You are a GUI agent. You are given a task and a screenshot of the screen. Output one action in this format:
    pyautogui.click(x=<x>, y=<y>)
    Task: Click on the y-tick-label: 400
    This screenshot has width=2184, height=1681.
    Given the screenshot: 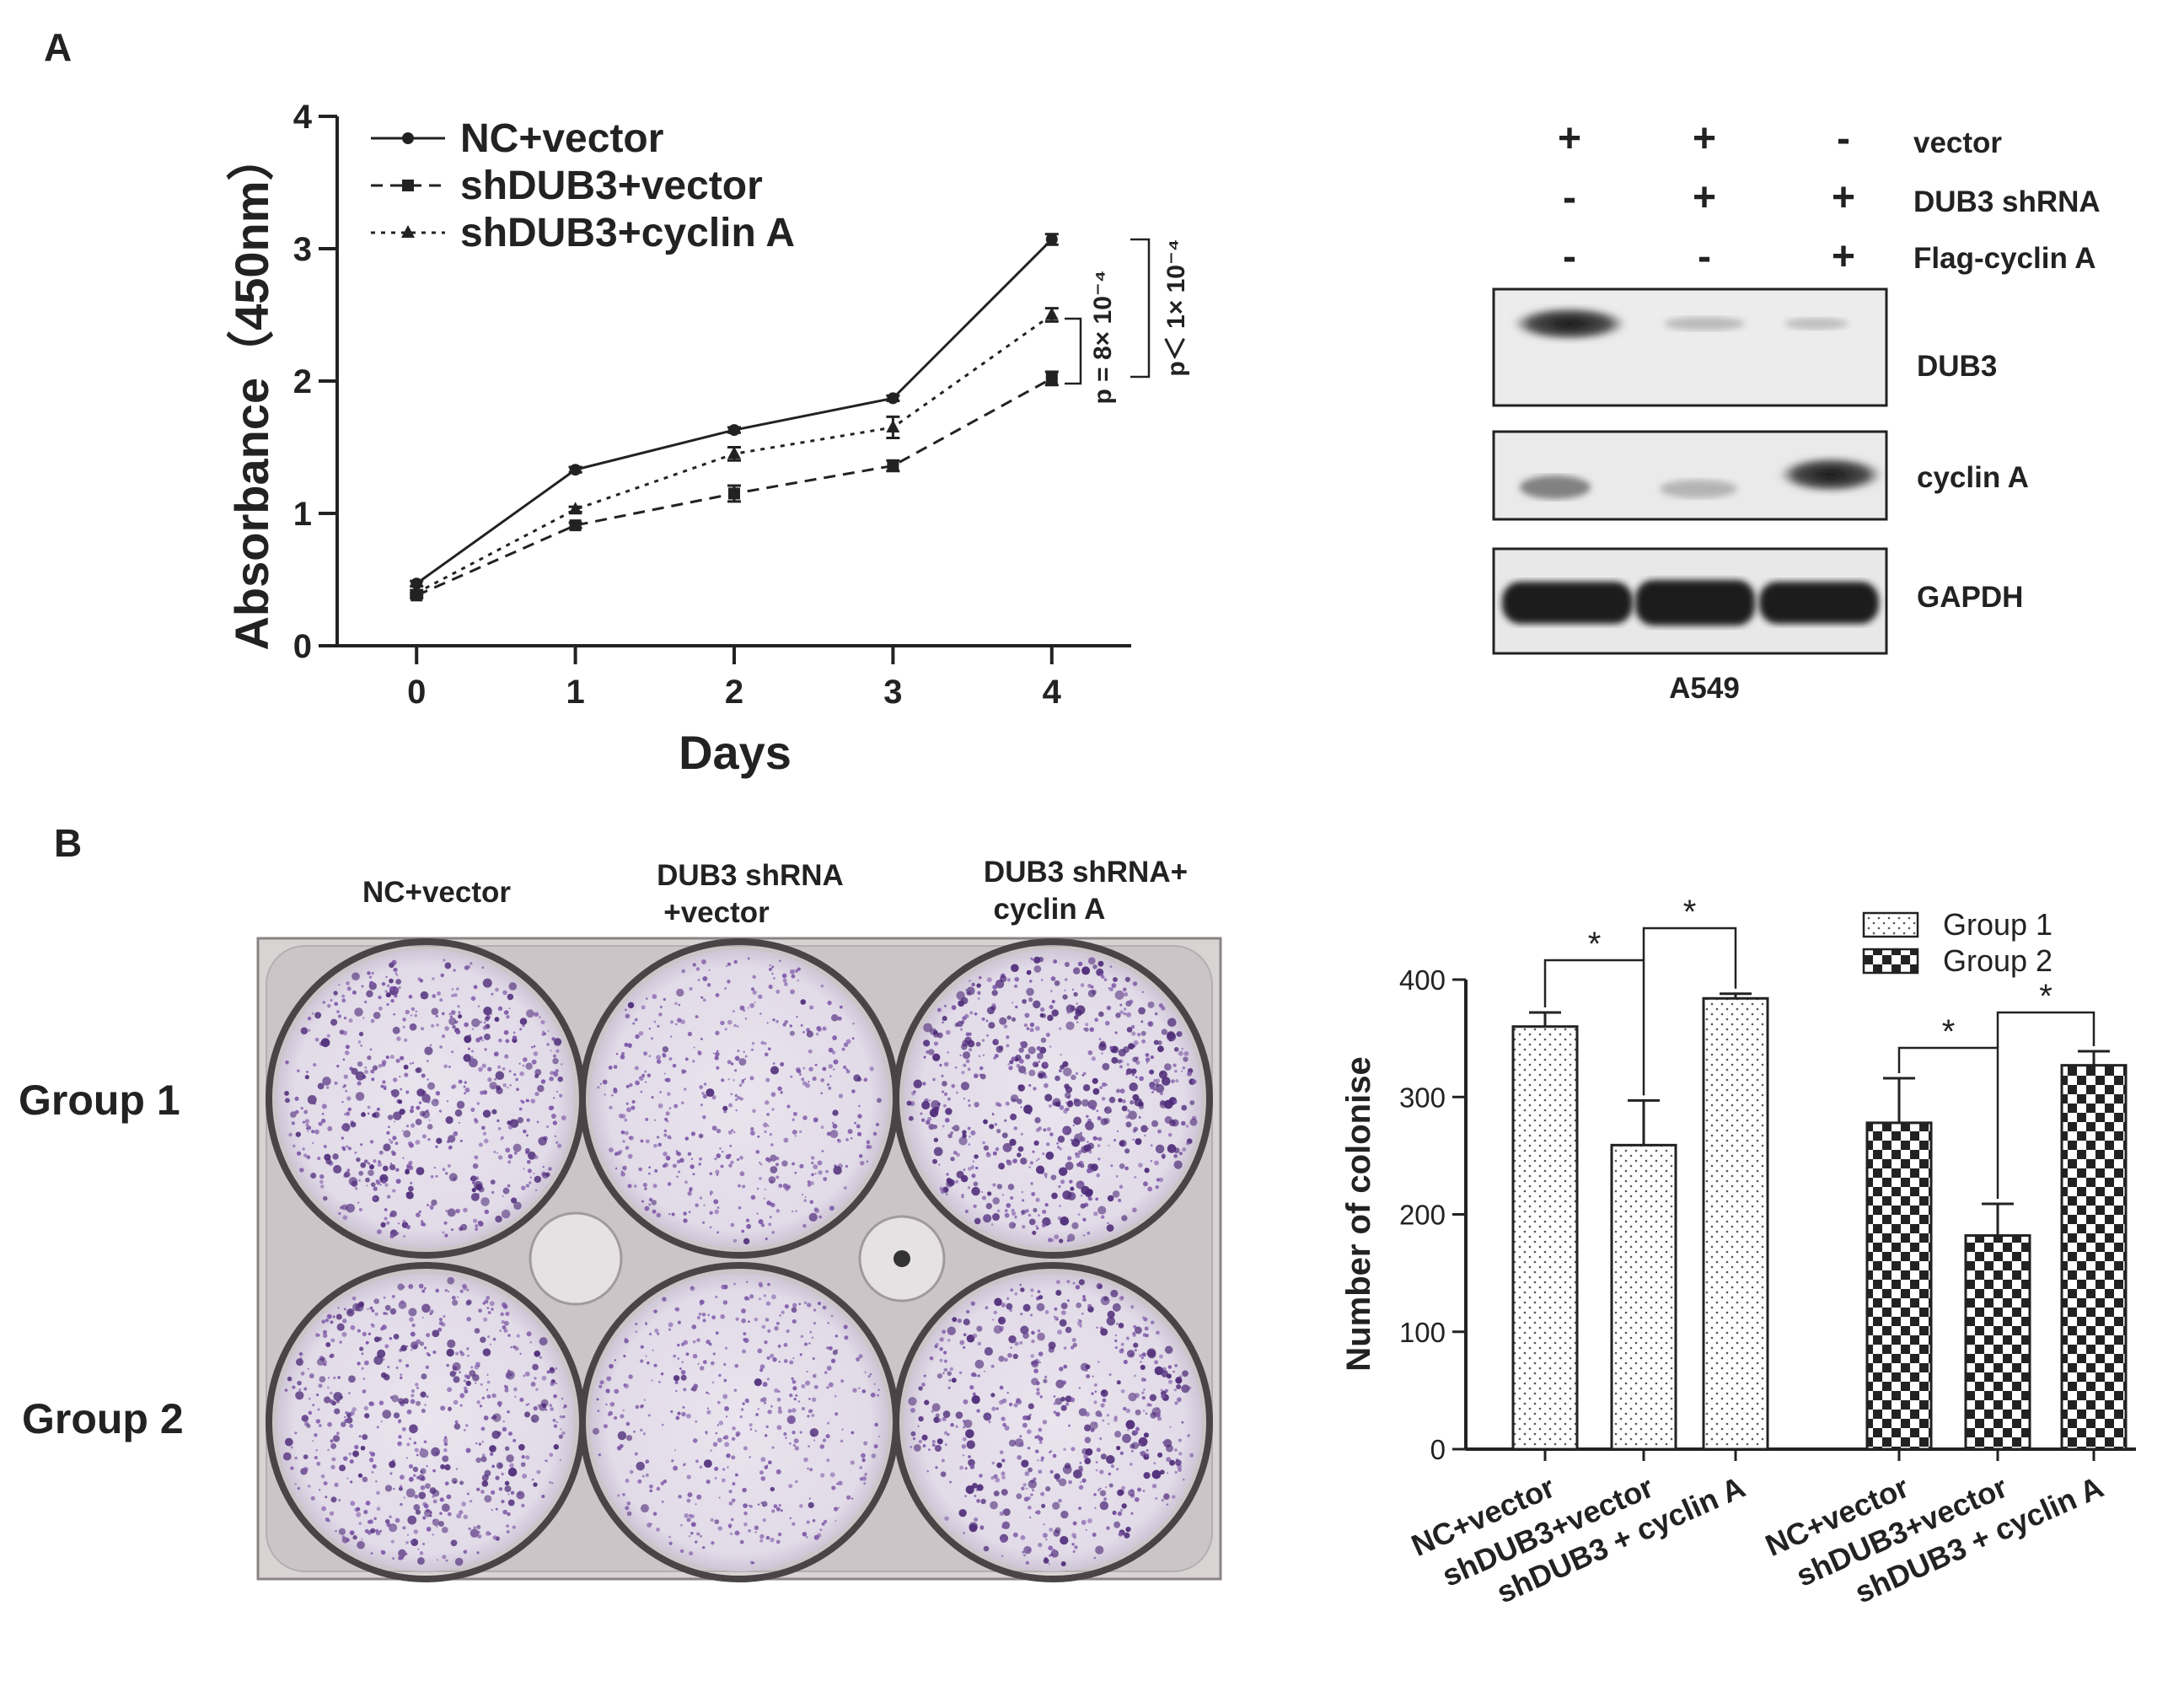 What is the action you would take?
    pyautogui.click(x=1422, y=980)
    